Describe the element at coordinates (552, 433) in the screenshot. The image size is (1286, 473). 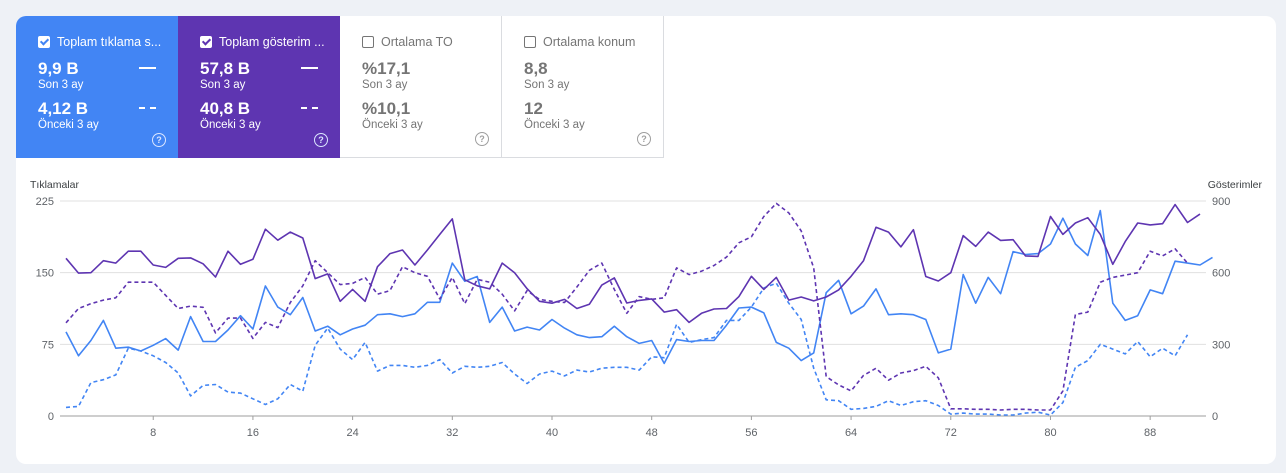
I see `x-tick-label: 40` at that location.